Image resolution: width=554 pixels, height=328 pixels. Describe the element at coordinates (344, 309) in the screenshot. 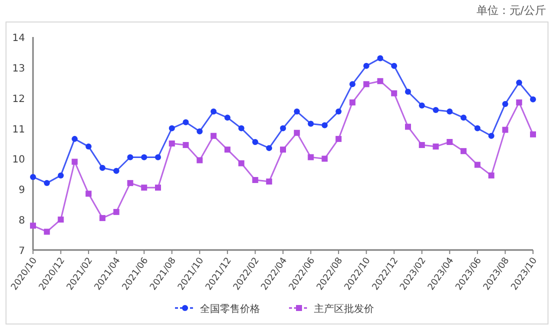

I see `legend-label: 主产区批发价` at that location.